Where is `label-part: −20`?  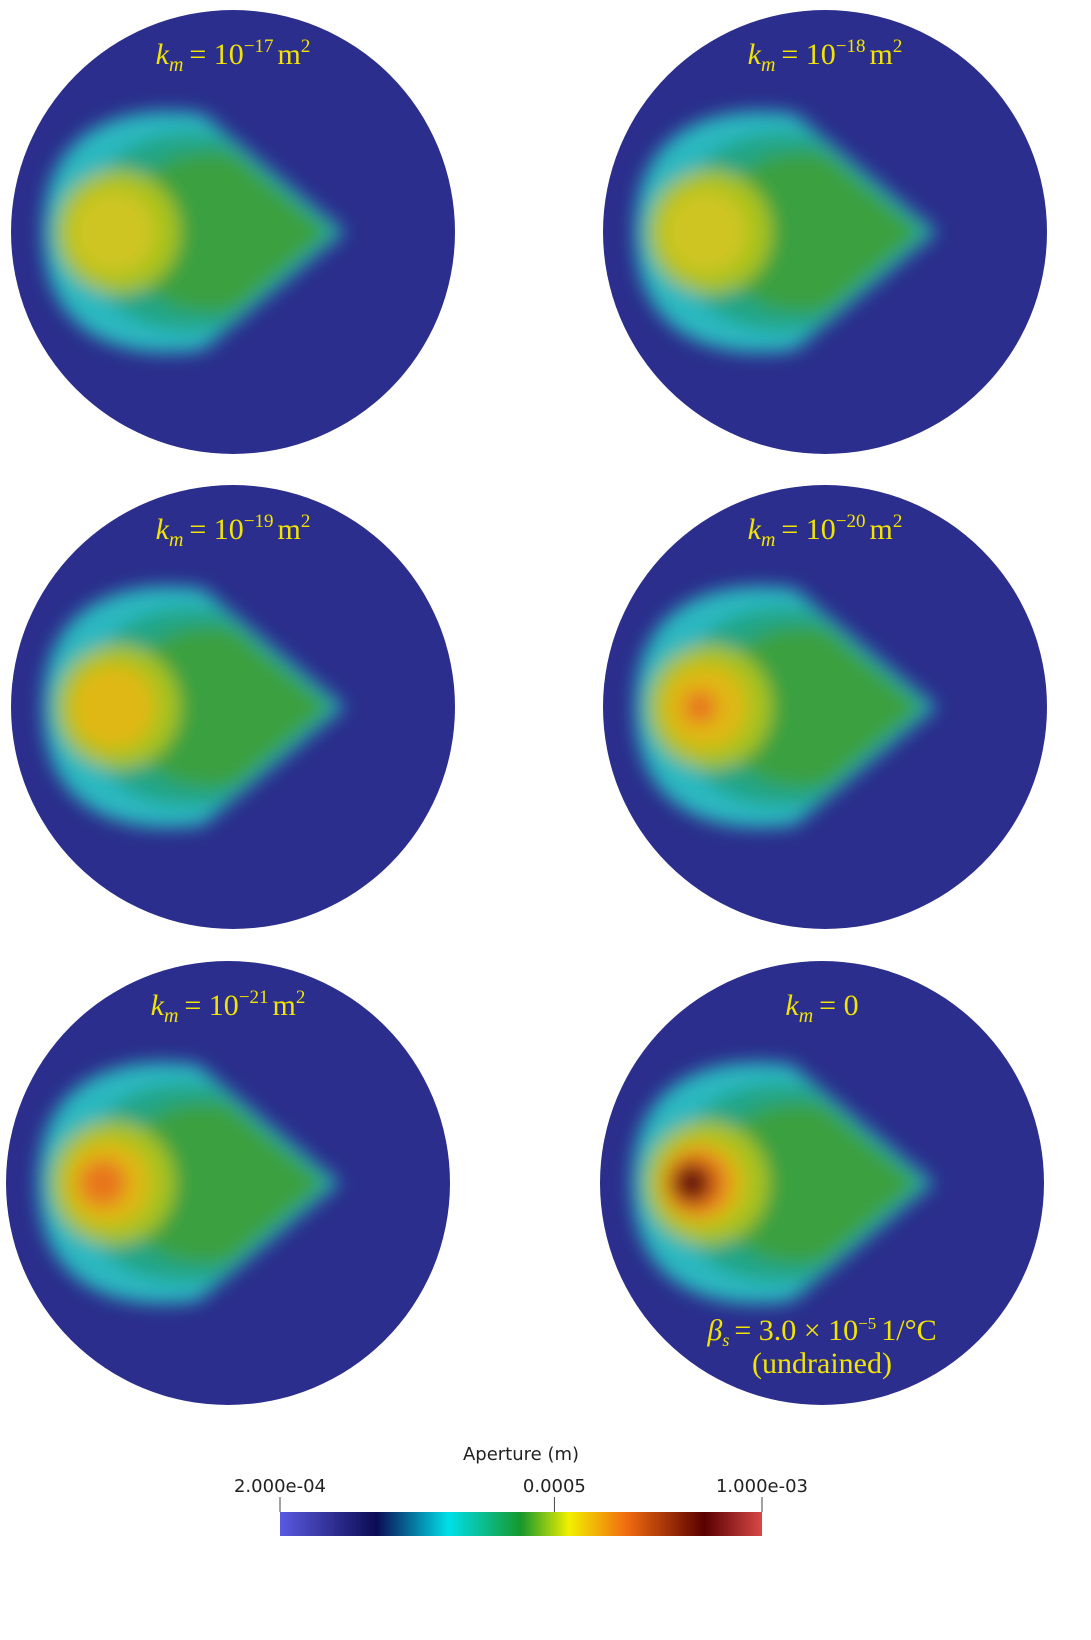
label-part: −20 is located at coordinates (851, 521).